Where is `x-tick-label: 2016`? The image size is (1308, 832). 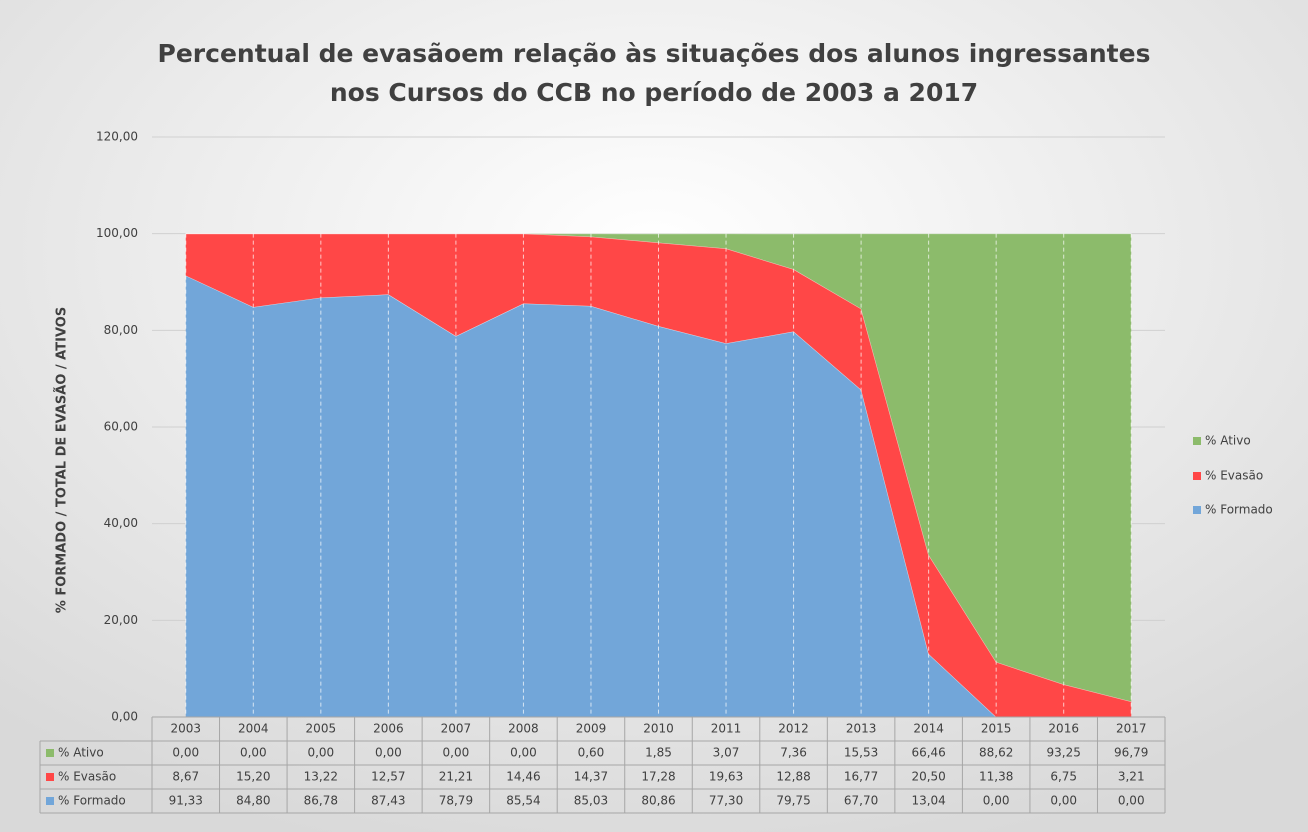
x-tick-label: 2016 is located at coordinates (1063, 729).